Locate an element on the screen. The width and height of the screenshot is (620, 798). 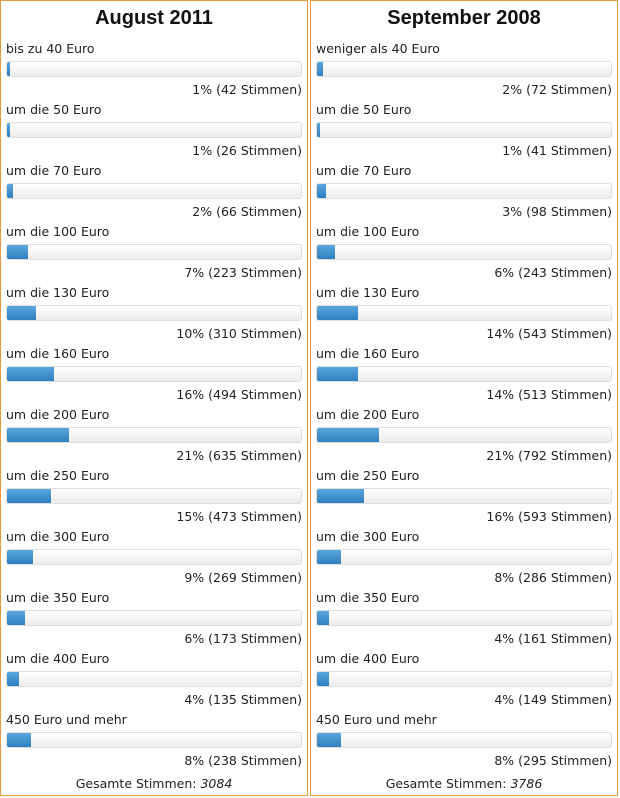
poll-item: um die 350 Euro 6% (173 Stimmen) is located at coordinates (154, 620).